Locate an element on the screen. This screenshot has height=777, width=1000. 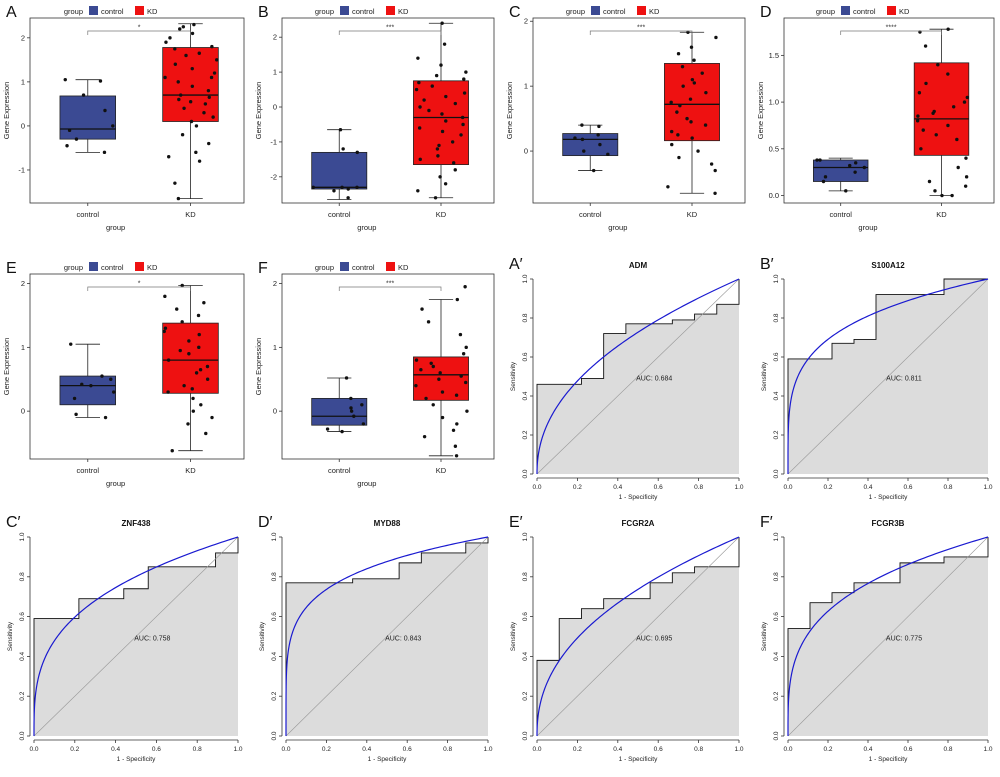
plot-border is located at coordinates (889, 110).